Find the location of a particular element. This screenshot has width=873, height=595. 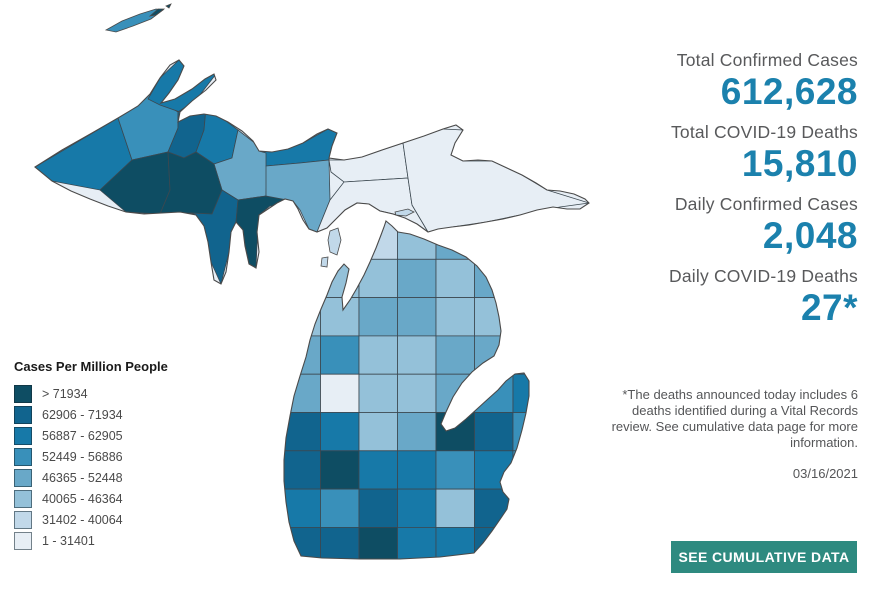

county-cell-r3c3 is located at coordinates (417, 355).